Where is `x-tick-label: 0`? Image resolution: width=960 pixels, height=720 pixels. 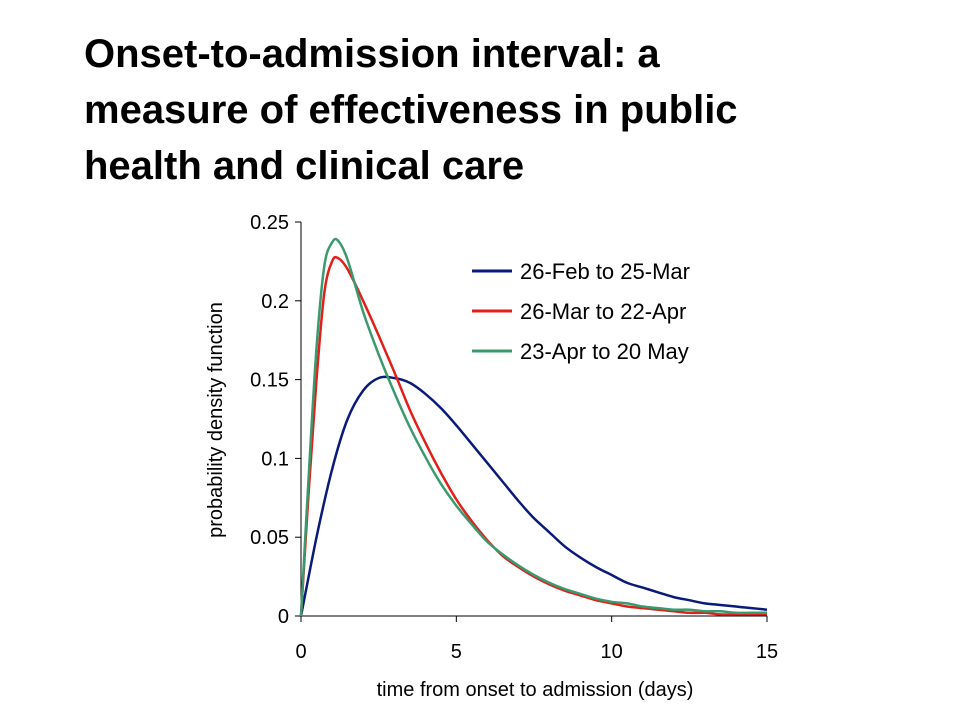
x-tick-label: 0 is located at coordinates (300, 652).